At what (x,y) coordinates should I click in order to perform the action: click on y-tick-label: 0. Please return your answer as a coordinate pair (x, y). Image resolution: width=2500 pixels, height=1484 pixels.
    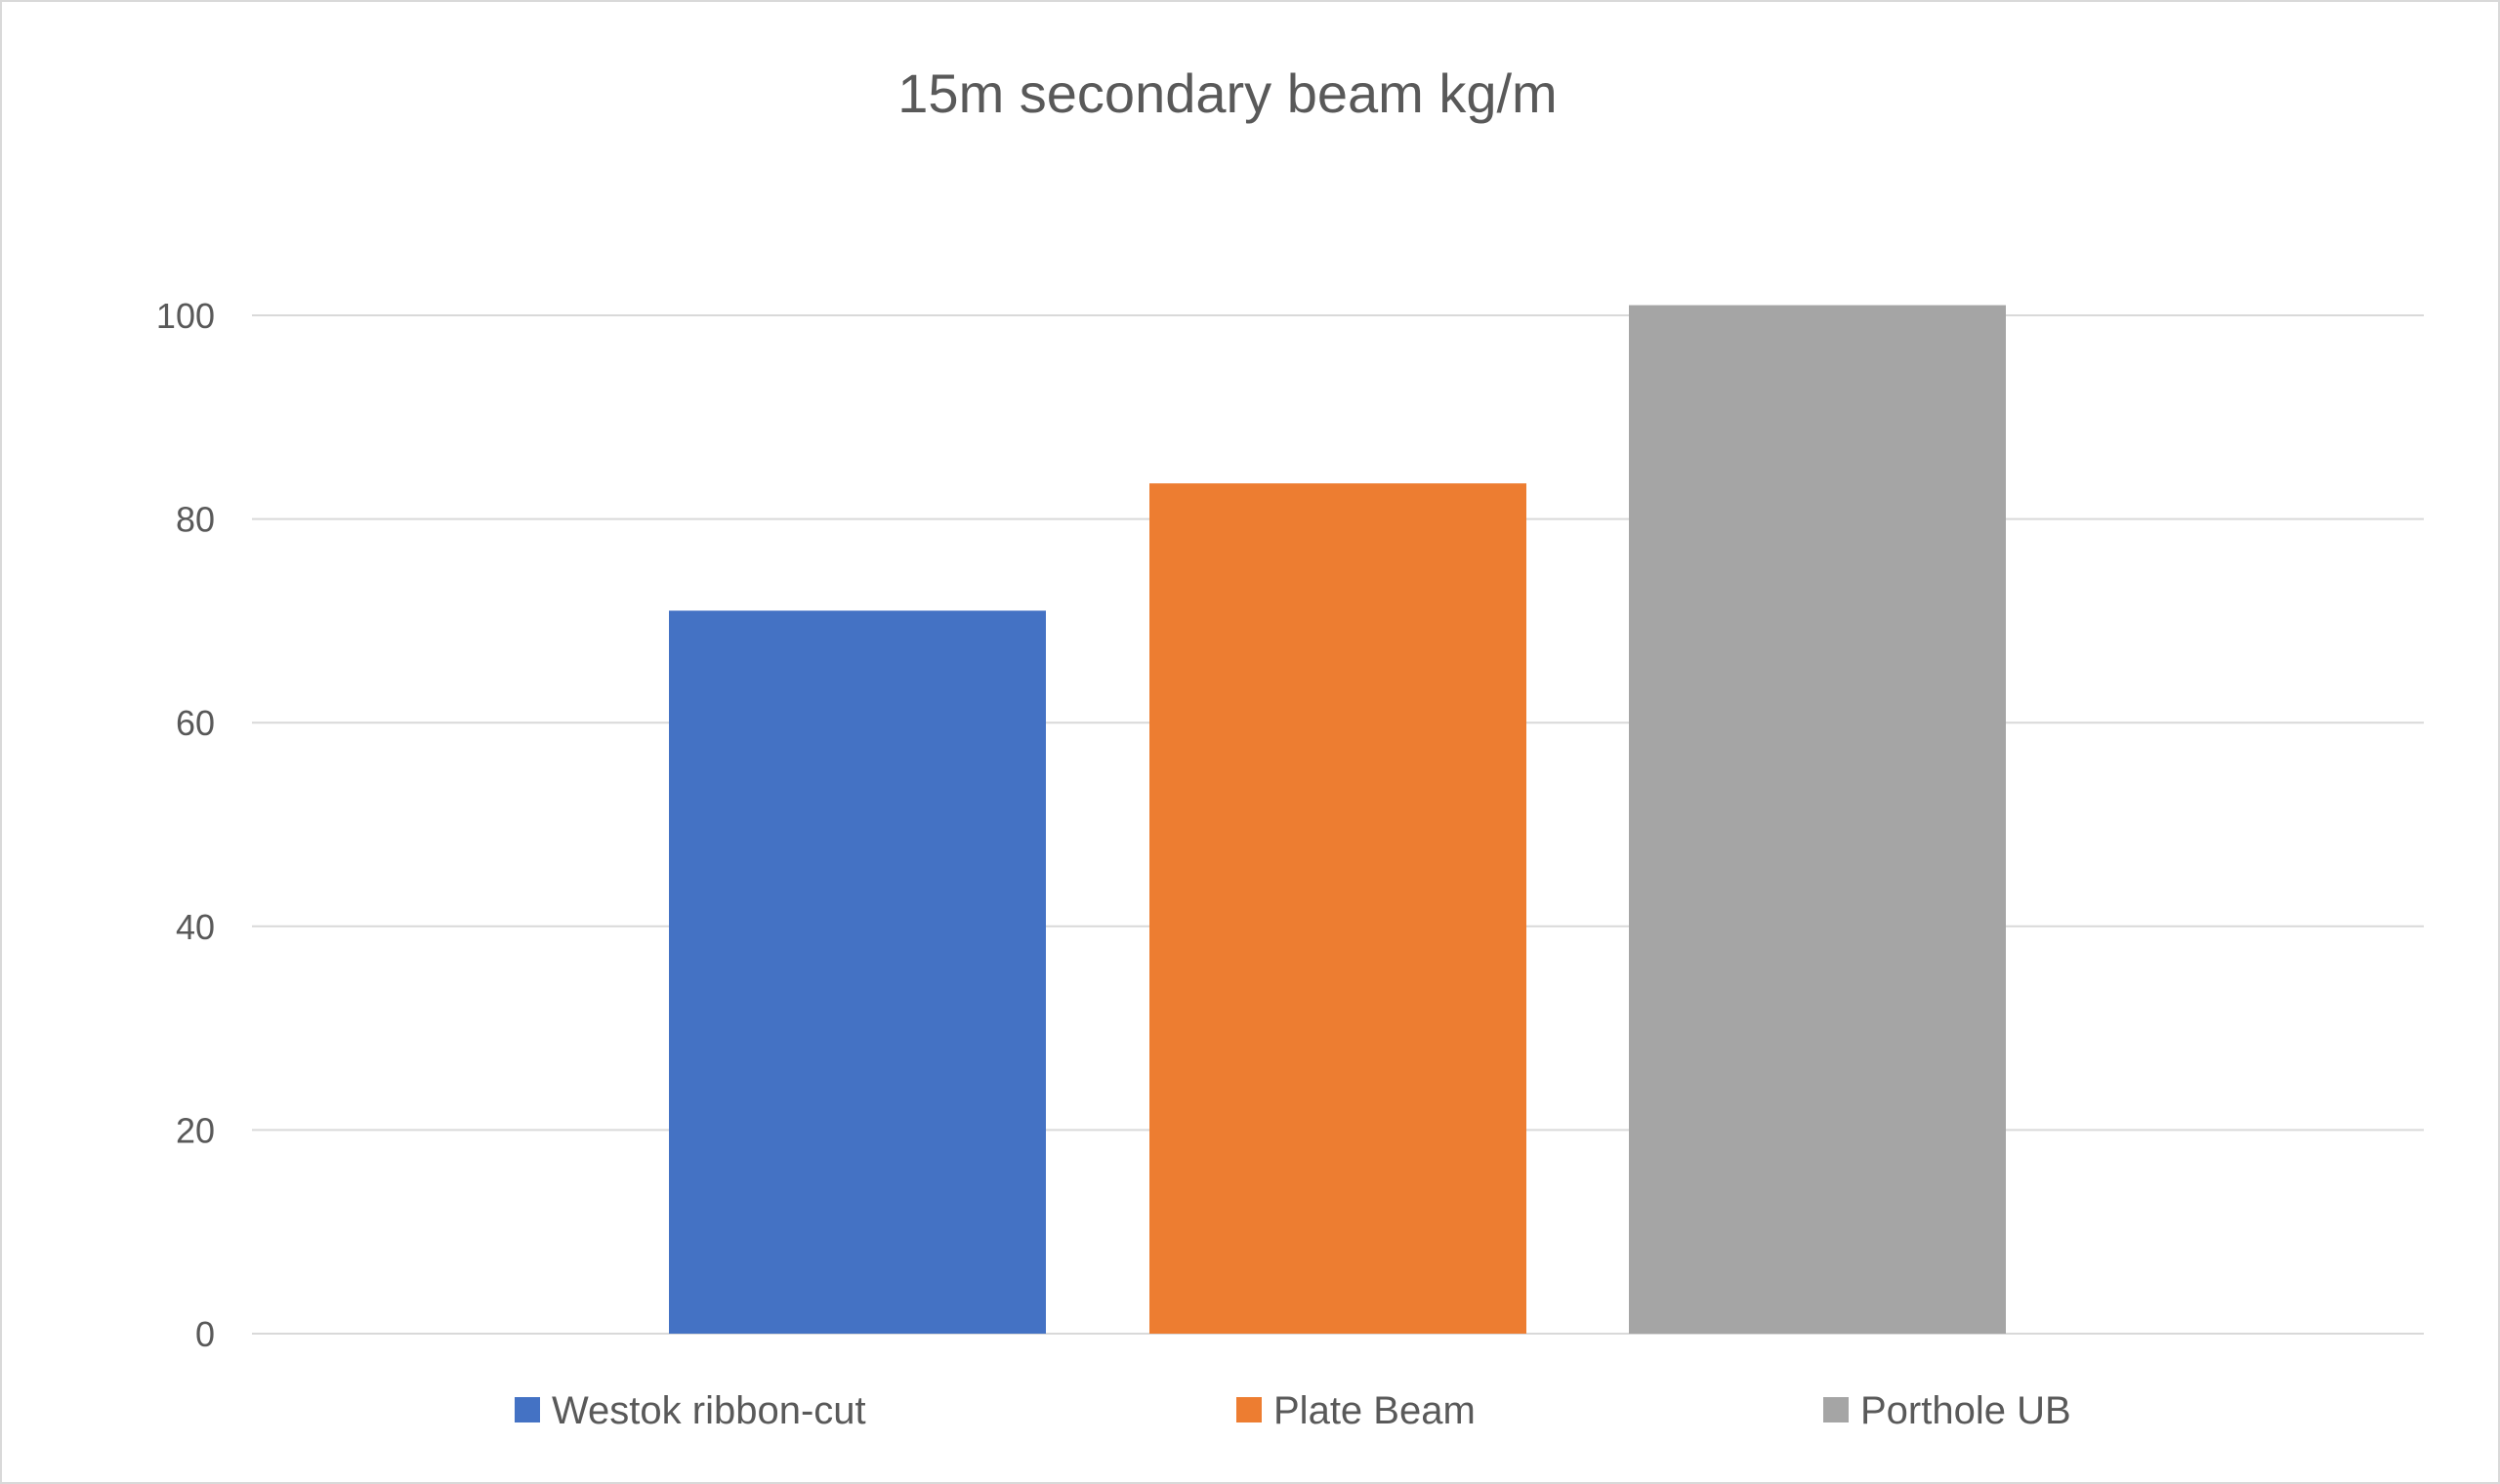
    Looking at the image, I should click on (205, 1334).